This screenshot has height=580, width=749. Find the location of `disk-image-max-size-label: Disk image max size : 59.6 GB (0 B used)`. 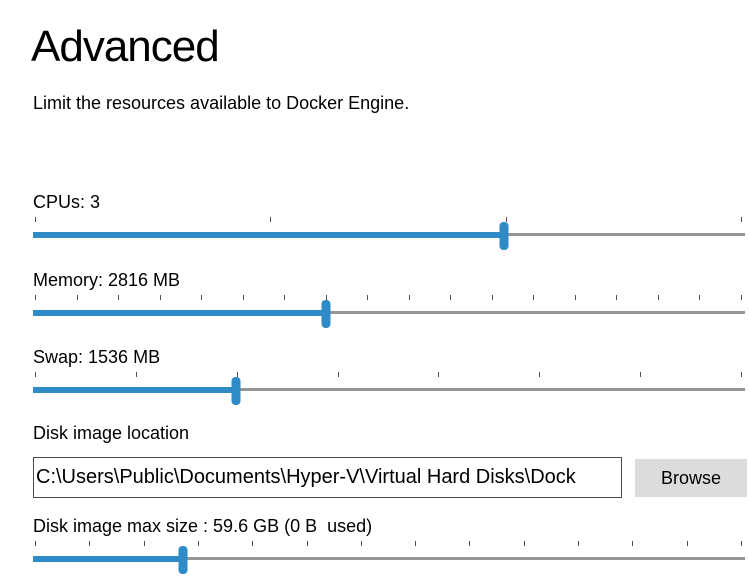

disk-image-max-size-label: Disk image max size : 59.6 GB (0 B used) is located at coordinates (203, 526).